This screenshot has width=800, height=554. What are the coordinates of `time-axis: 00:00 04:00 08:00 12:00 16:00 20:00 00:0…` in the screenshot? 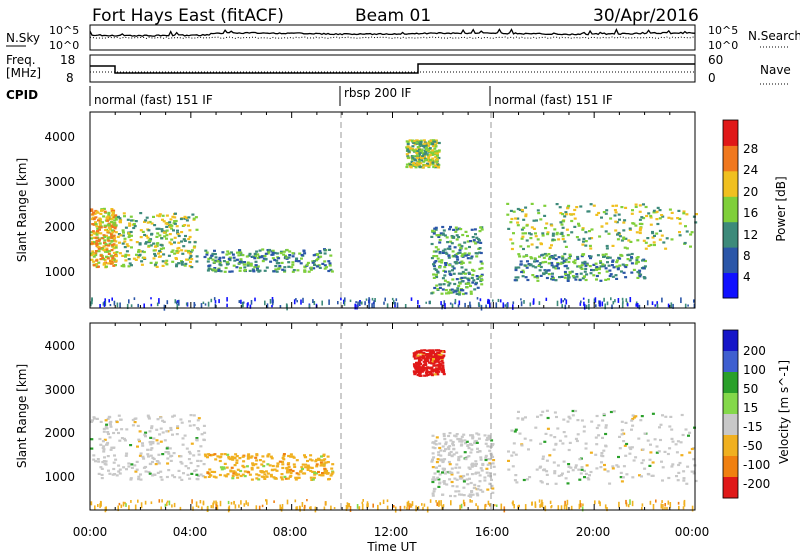 It's located at (391, 539).